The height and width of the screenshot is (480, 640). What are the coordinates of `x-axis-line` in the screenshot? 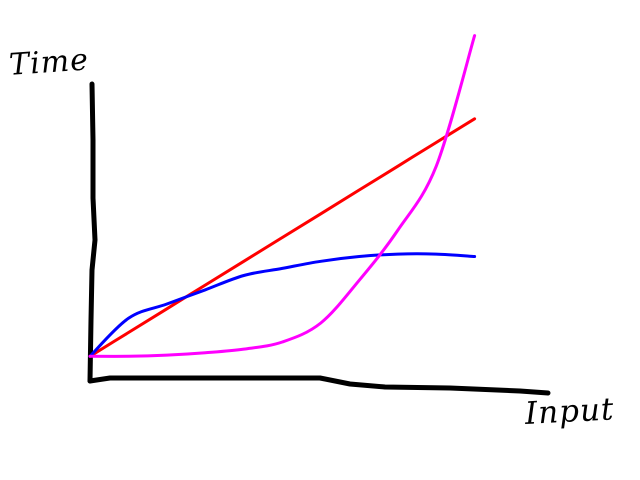 It's located at (319, 385).